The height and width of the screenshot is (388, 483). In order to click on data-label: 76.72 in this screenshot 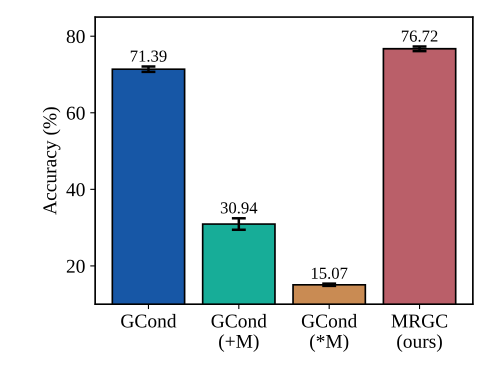, I will do `click(420, 36)`.